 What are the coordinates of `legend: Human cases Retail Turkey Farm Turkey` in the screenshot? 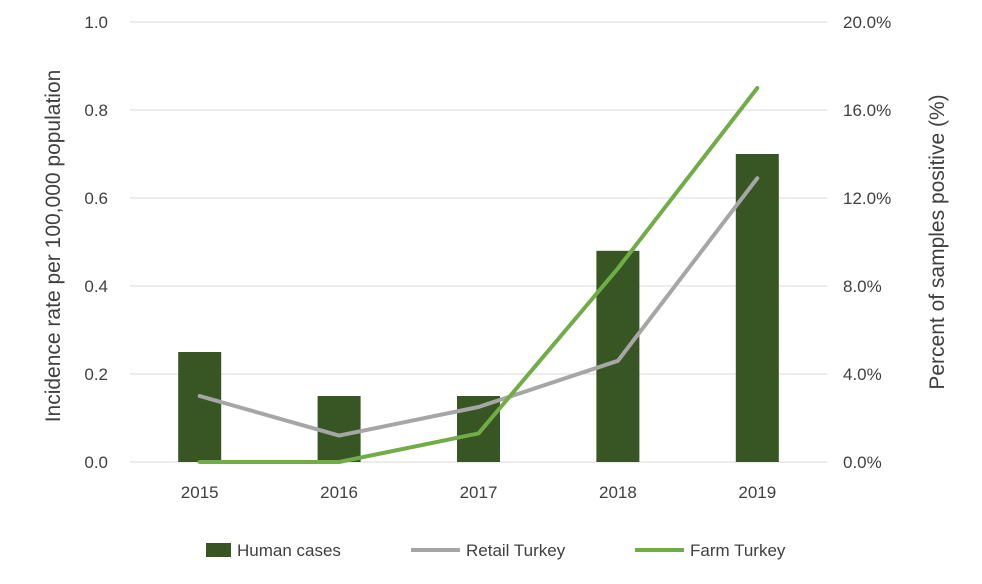 It's located at (496, 550).